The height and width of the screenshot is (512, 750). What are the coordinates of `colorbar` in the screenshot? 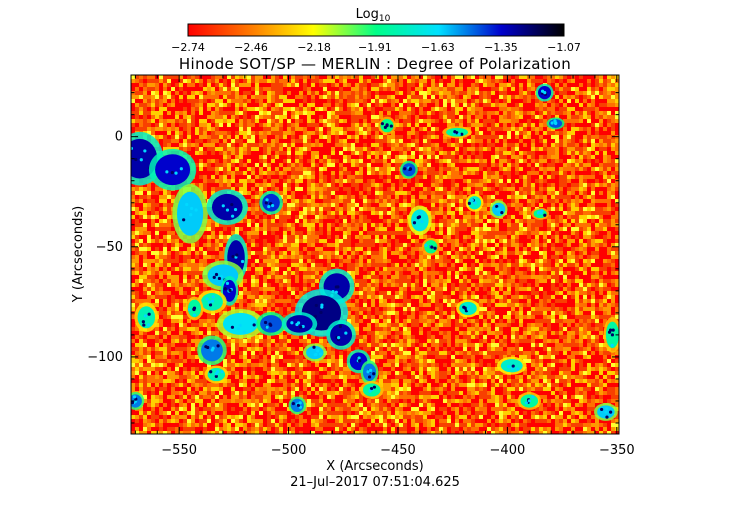 It's located at (376, 30).